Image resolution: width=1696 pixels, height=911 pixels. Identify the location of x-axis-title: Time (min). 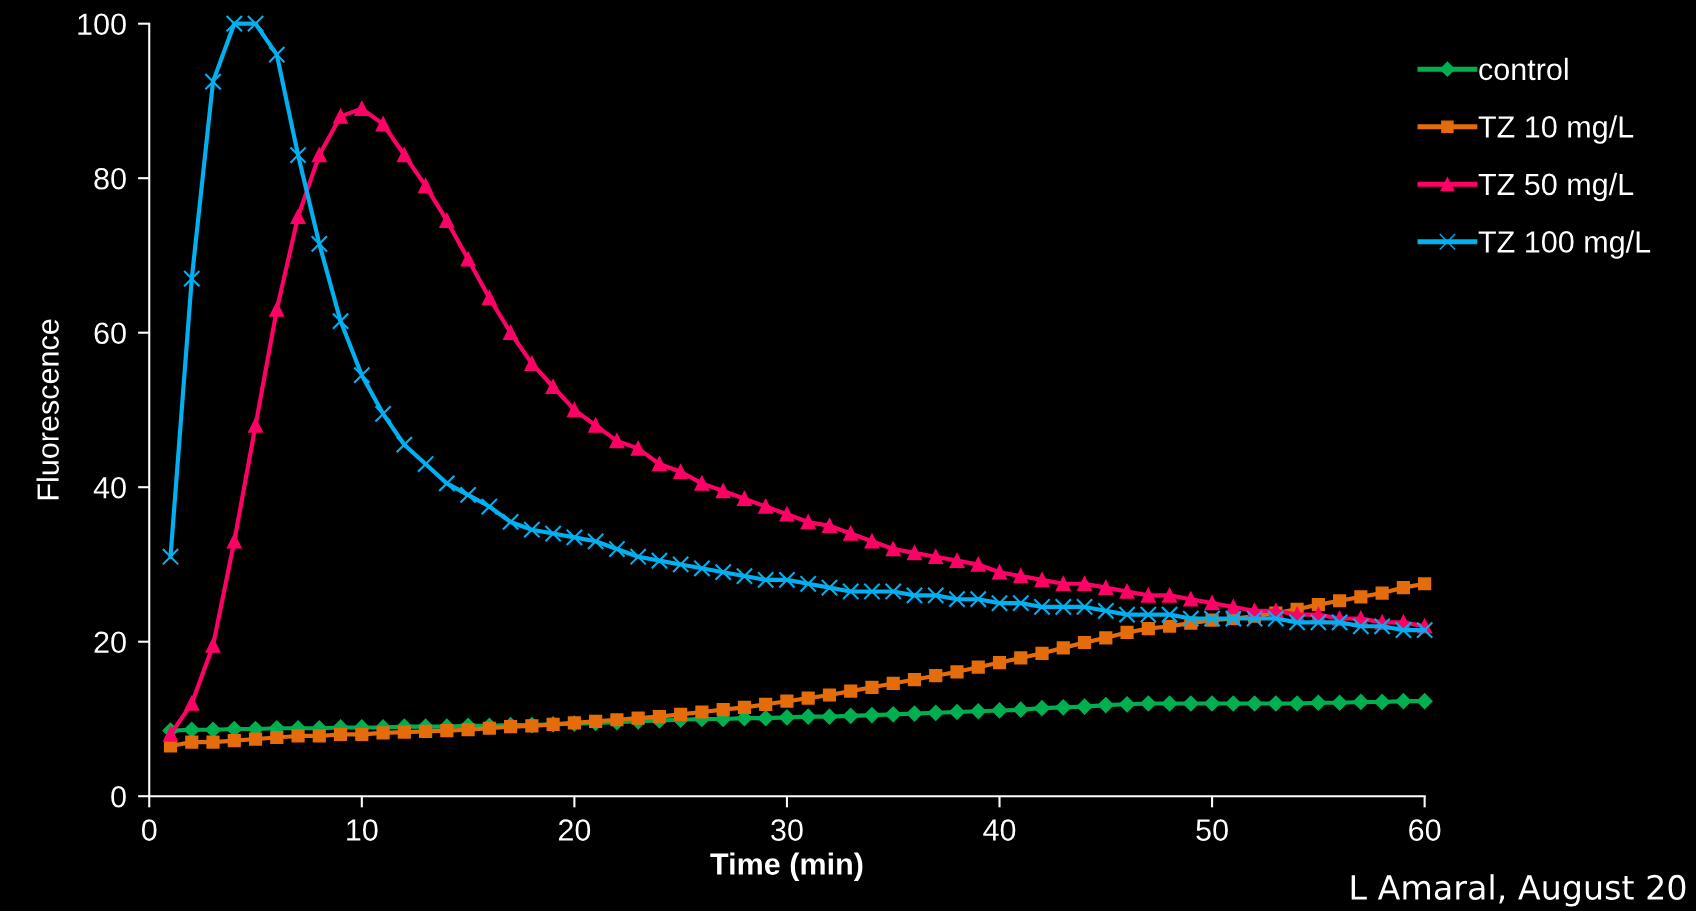
(786, 866).